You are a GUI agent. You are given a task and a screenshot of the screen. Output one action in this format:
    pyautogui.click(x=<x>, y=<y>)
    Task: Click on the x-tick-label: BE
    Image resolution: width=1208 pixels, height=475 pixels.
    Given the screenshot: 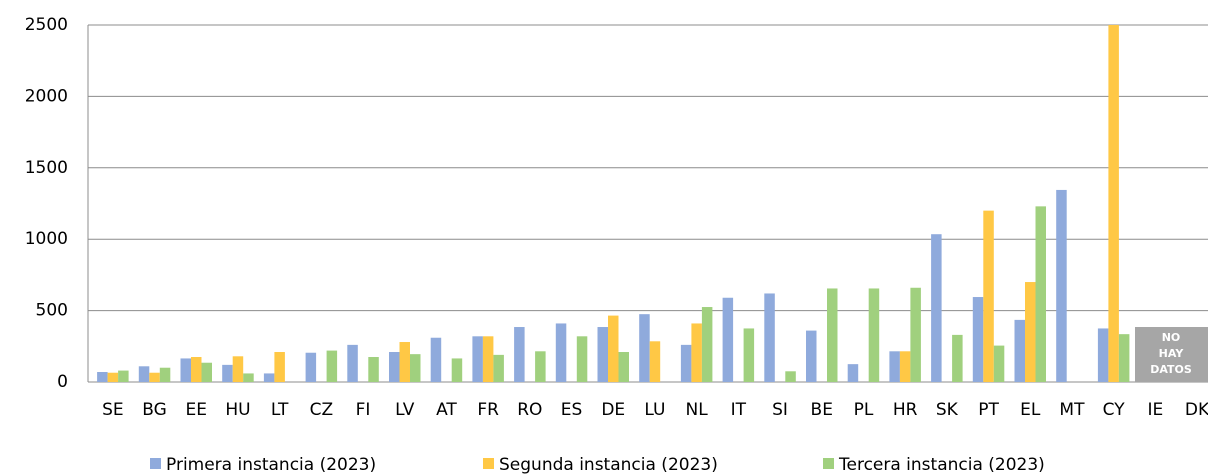 What is the action you would take?
    pyautogui.click(x=822, y=410)
    